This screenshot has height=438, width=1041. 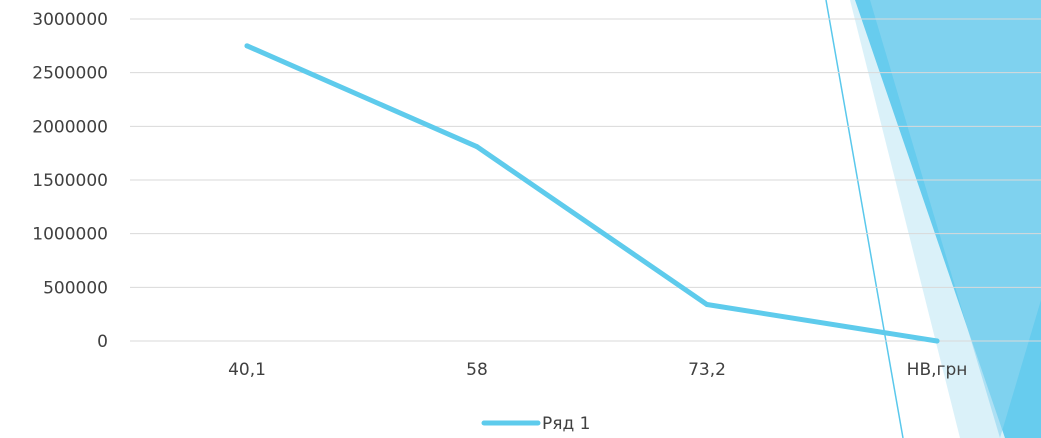 I want to click on y-tick-label-2: 1000000, so click(x=70, y=235).